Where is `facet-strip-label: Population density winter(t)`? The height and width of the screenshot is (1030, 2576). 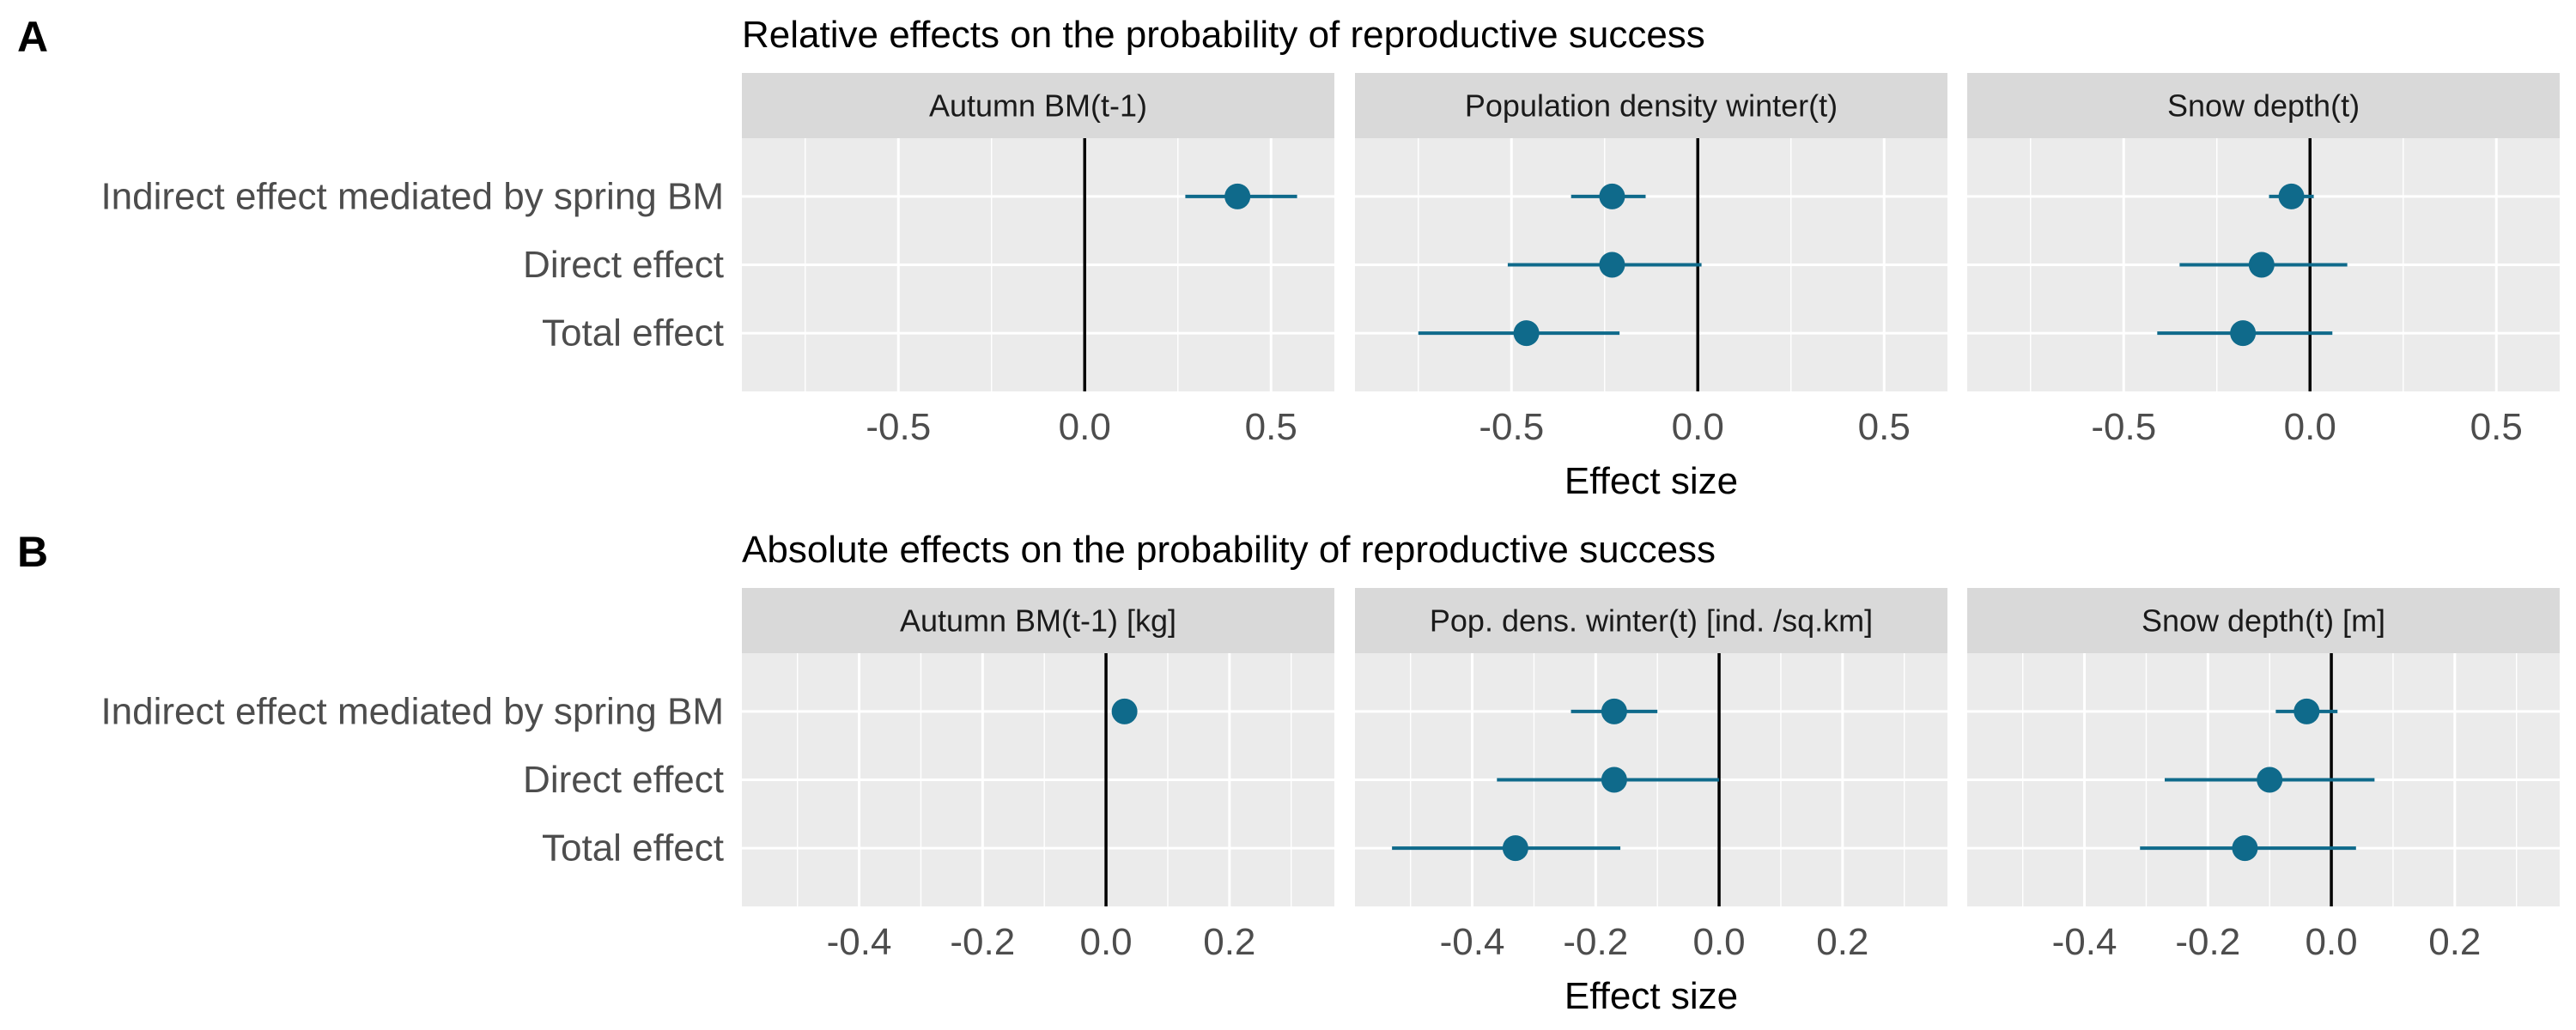 facet-strip-label: Population density winter(t) is located at coordinates (1652, 106).